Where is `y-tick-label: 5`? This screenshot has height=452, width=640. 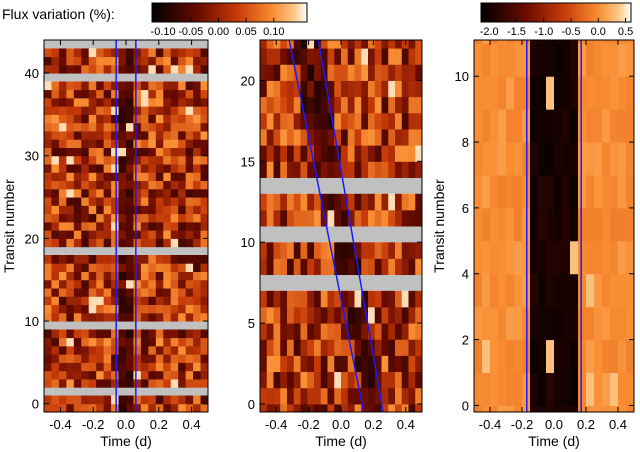 y-tick-label: 5 is located at coordinates (251, 323).